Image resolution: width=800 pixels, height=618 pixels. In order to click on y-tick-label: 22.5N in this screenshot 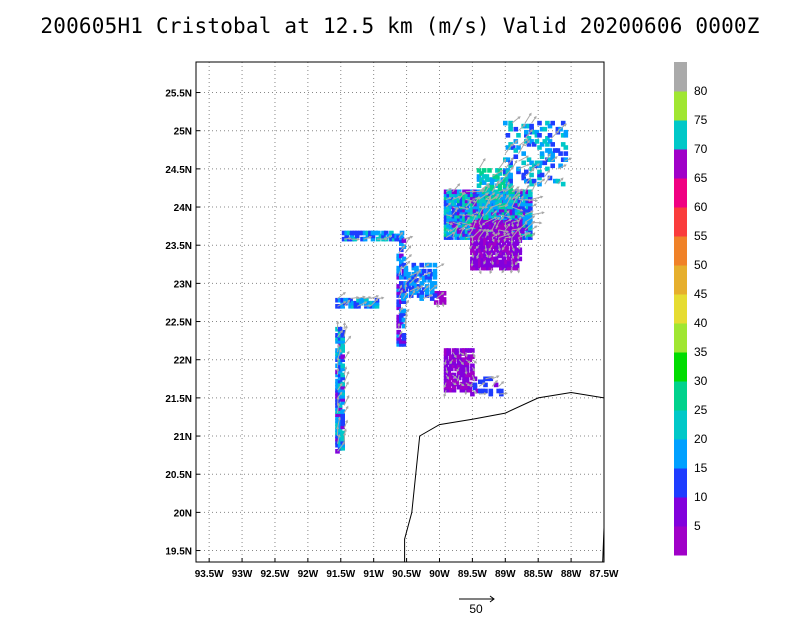, I will do `click(178, 323)`.